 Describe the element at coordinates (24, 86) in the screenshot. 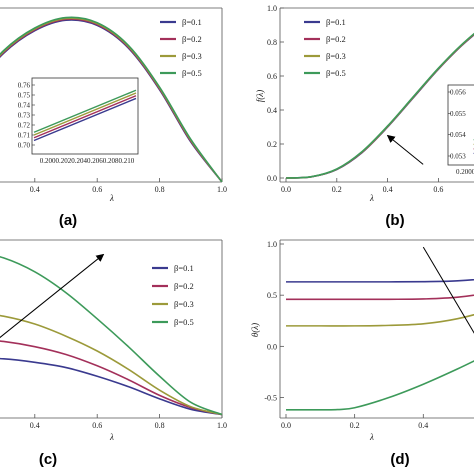

I see `inset-y-tick-label: 0.76` at that location.